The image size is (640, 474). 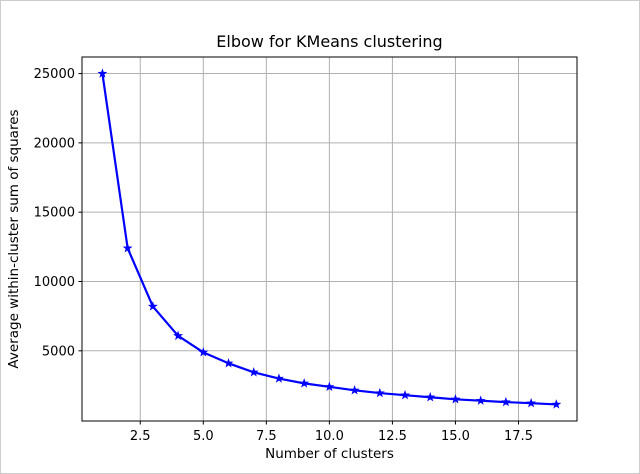 I want to click on x-tick-label: 15.0, so click(x=455, y=436).